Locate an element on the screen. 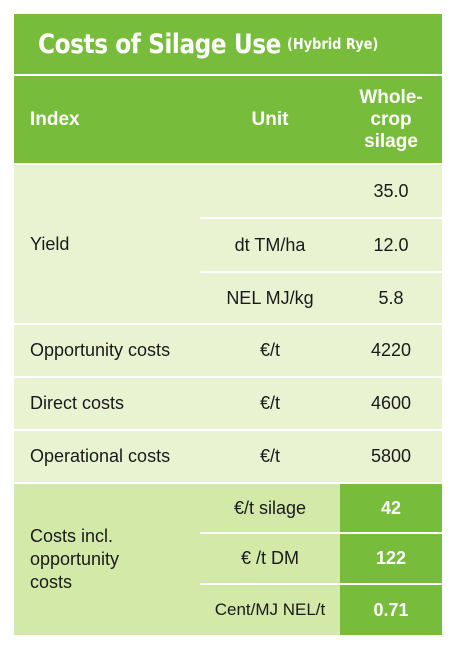 This screenshot has width=450, height=645. opportunity-costs-value: 4220 is located at coordinates (391, 350).